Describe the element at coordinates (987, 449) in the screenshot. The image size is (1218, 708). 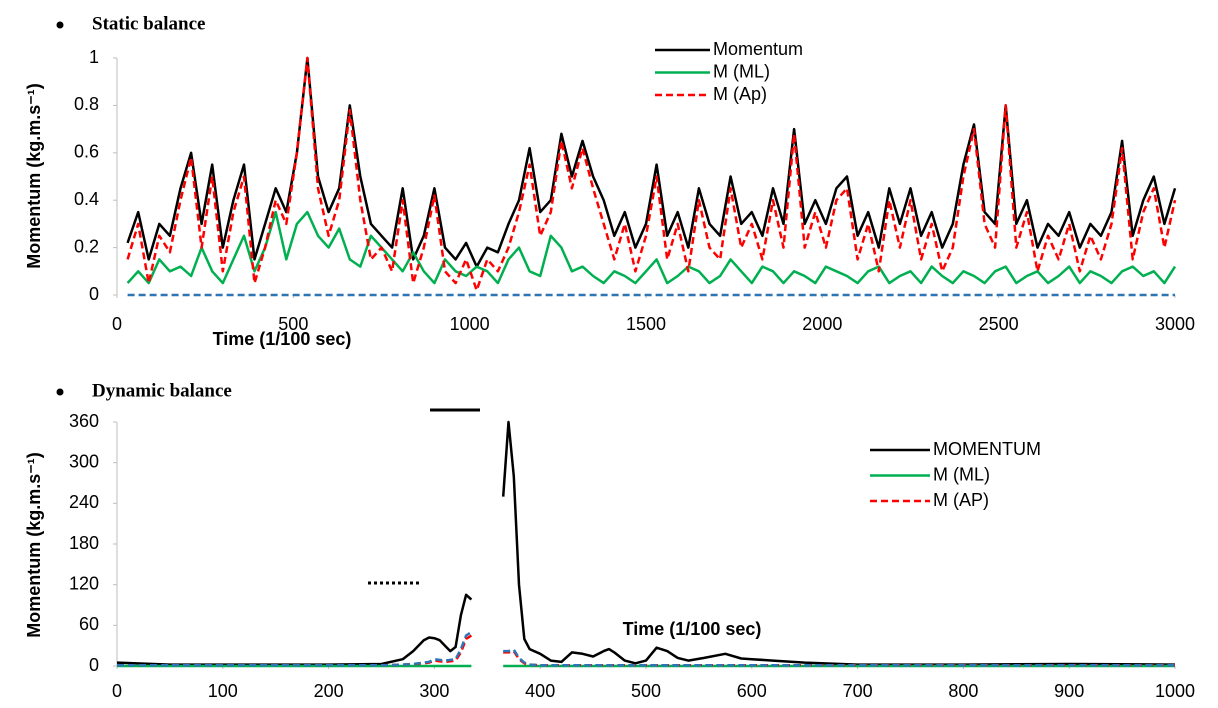
I see `legend-label: MOMENTUM` at that location.